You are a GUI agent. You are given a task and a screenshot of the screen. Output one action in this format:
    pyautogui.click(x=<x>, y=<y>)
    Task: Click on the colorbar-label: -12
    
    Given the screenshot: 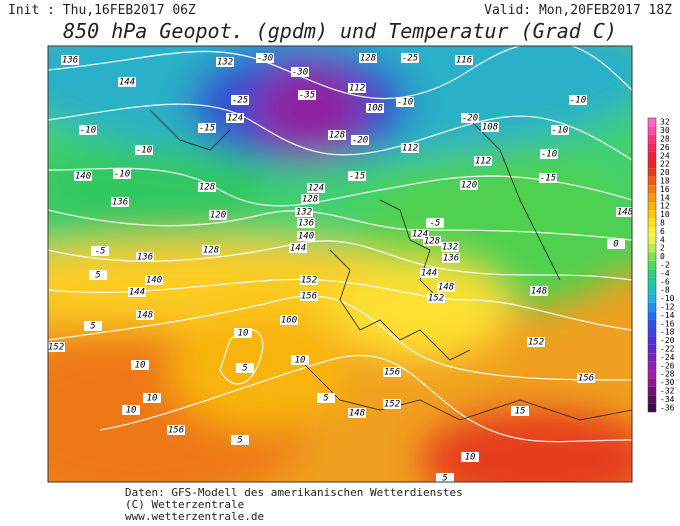 What is the action you would take?
    pyautogui.click(x=667, y=307)
    